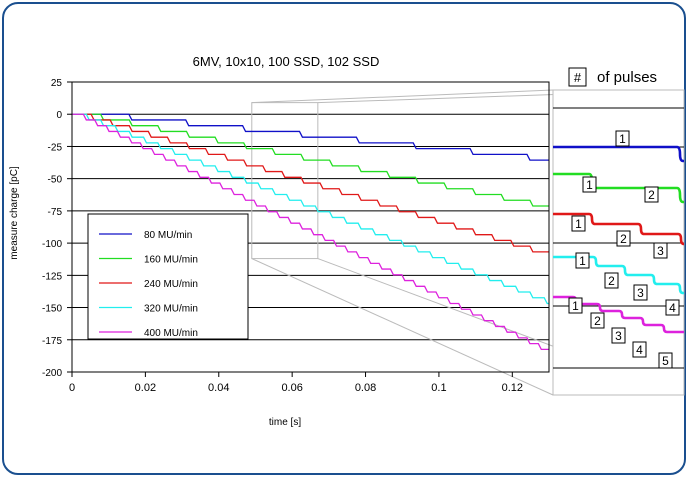 The image size is (690, 479). I want to click on y-tick-label: -125, so click(52, 276).